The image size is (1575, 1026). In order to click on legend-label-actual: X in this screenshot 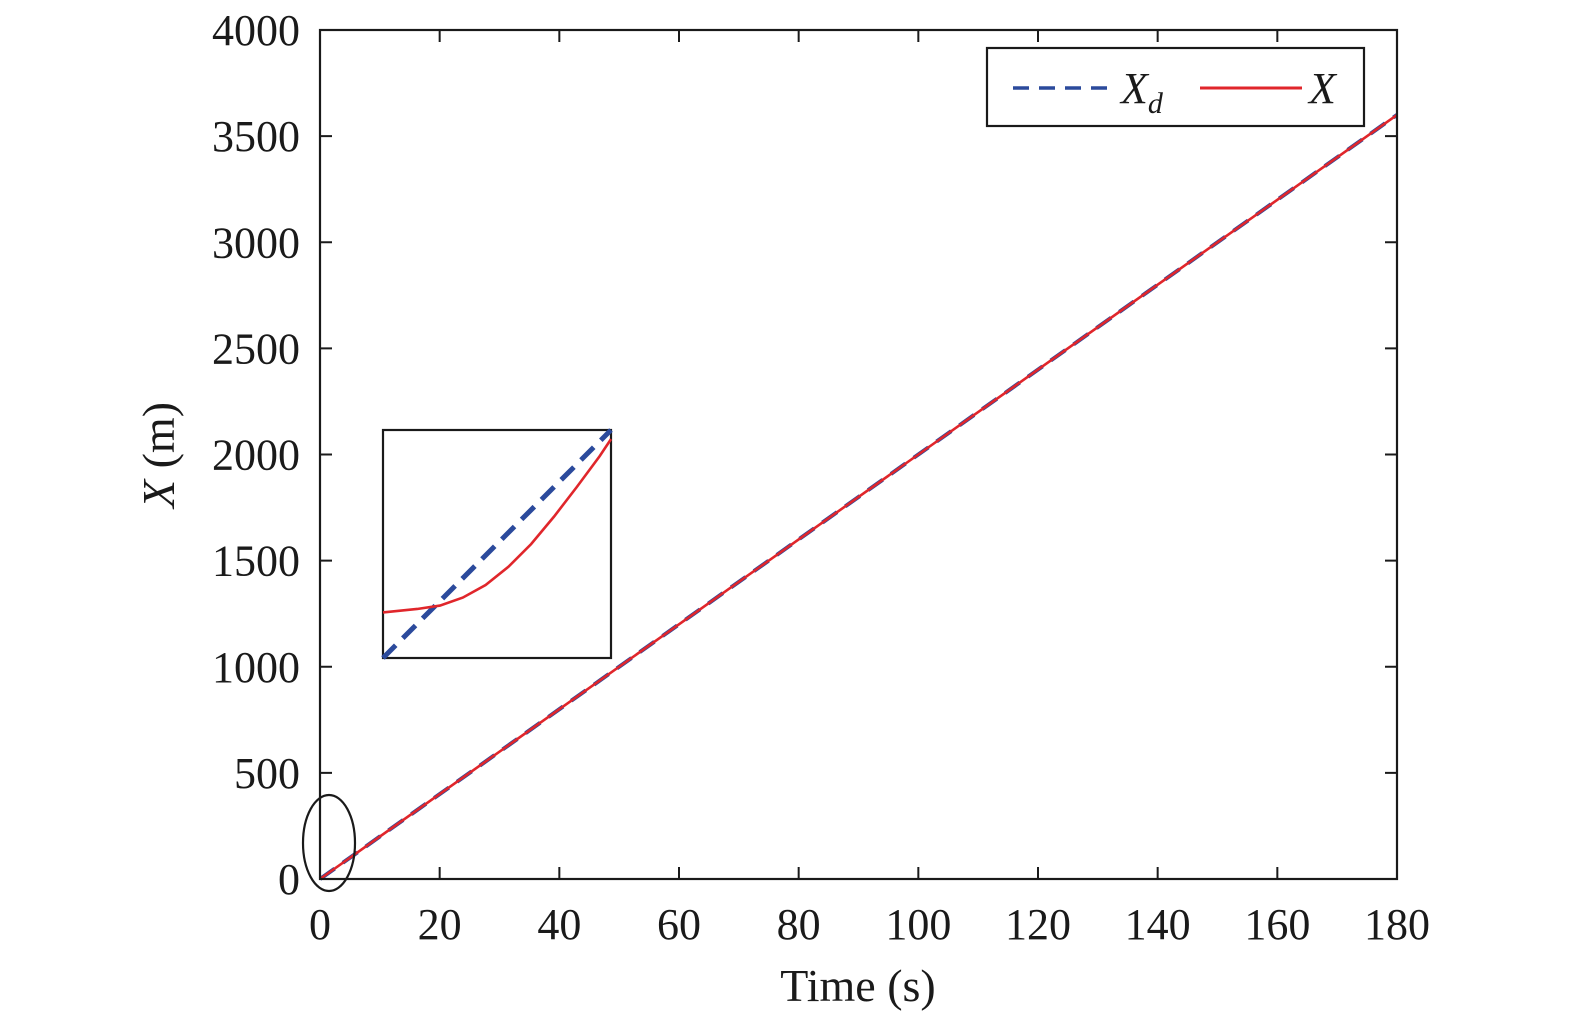, I will do `click(1322, 88)`.